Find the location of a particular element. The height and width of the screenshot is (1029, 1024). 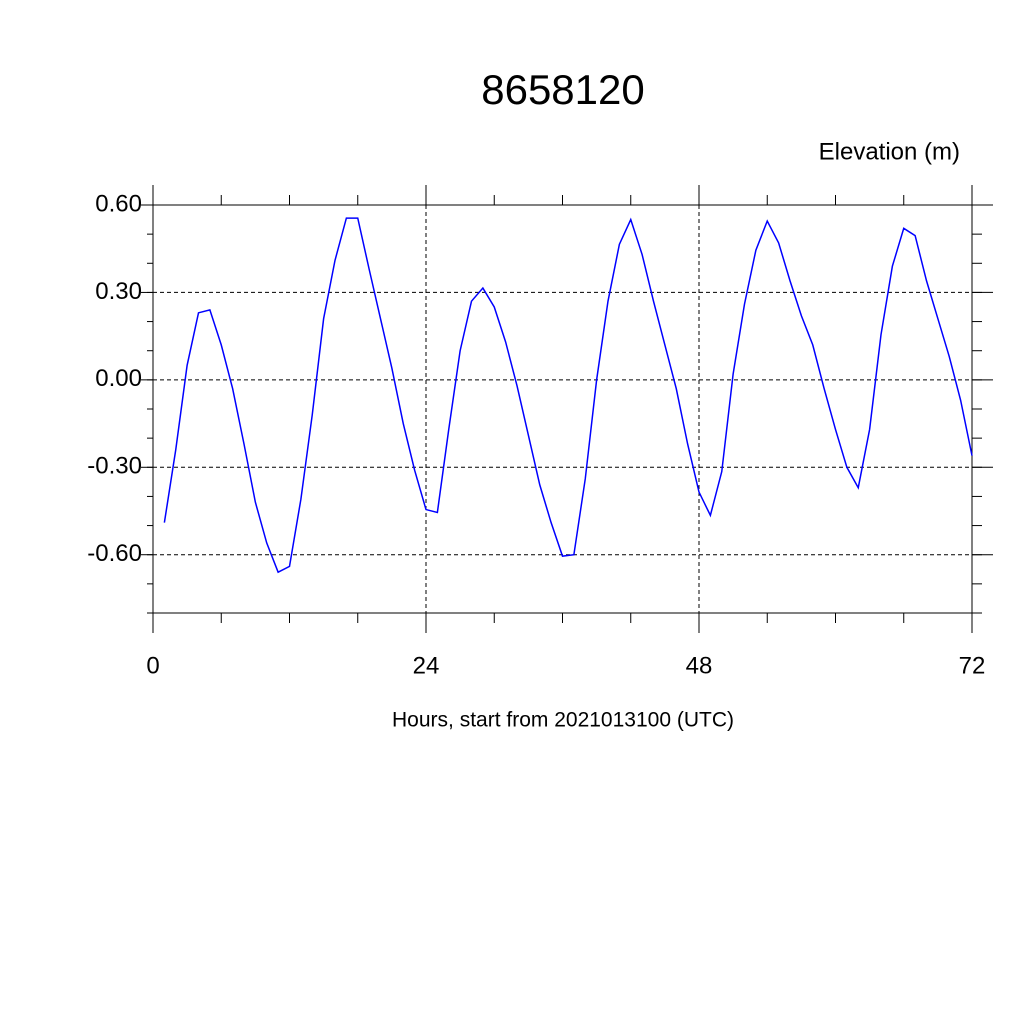

y-tick-label: -0.60 is located at coordinates (114, 553).